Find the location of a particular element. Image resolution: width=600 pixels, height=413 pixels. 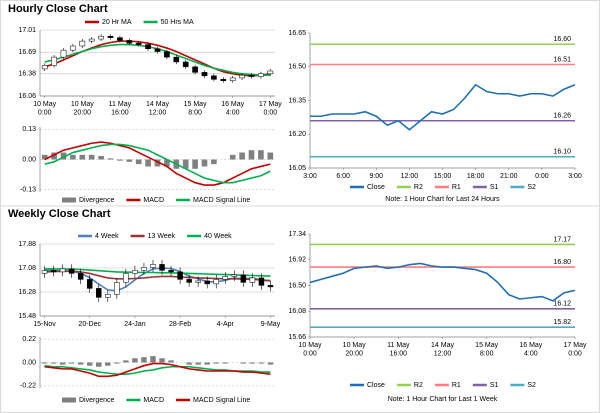

x-tick-label: 9-May is located at coordinates (271, 324).